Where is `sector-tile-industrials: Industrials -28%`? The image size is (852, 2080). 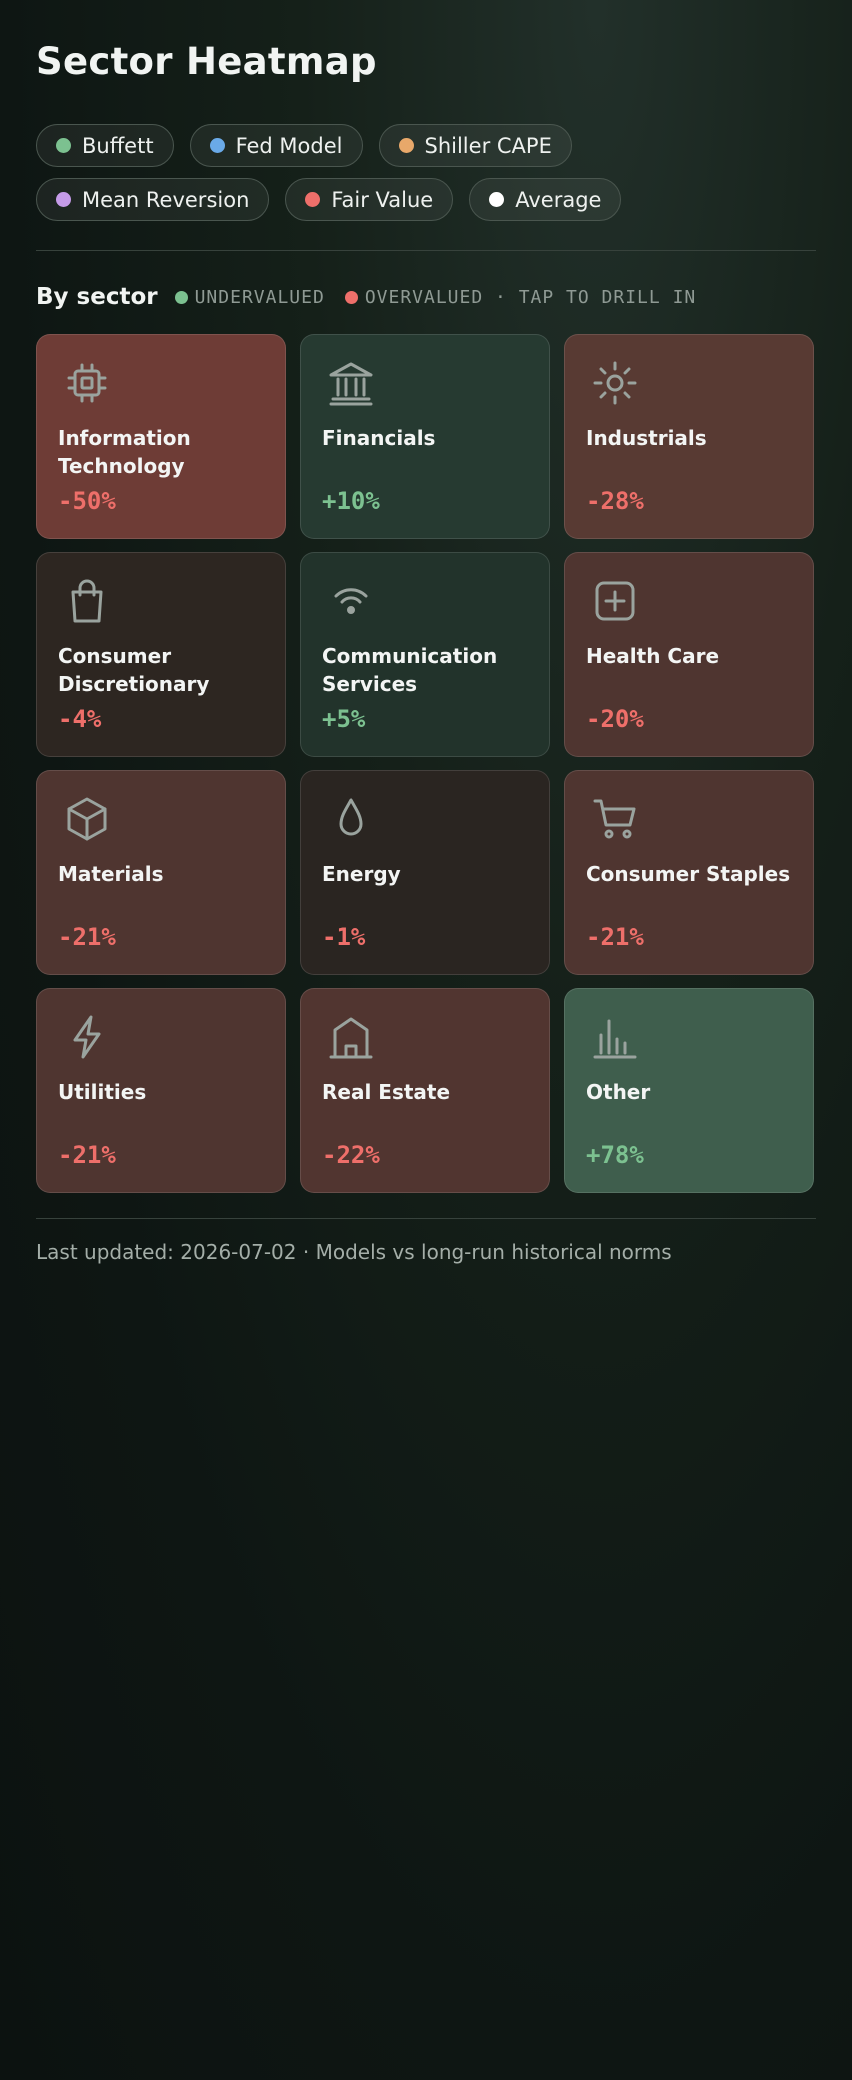
sector-tile-industrials: Industrials -28% is located at coordinates (689, 436).